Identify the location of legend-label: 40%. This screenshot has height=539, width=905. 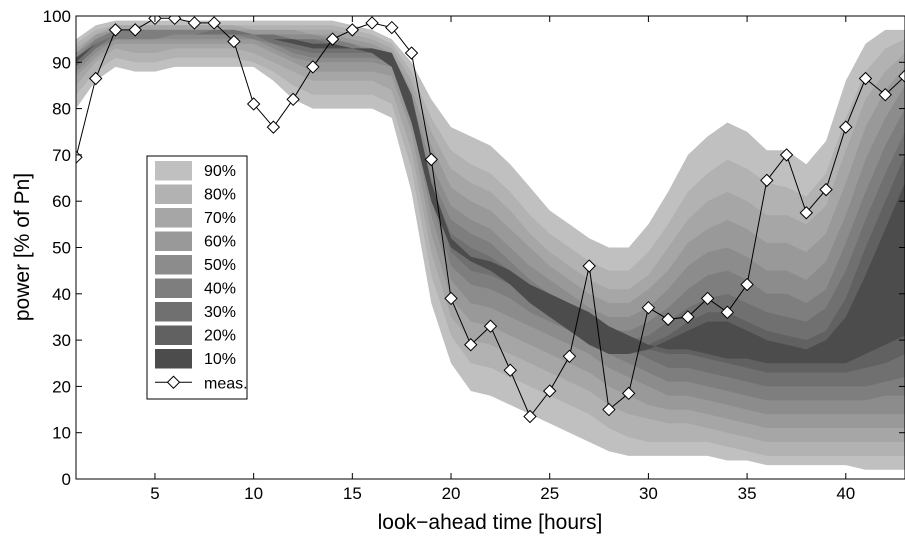
(220, 289).